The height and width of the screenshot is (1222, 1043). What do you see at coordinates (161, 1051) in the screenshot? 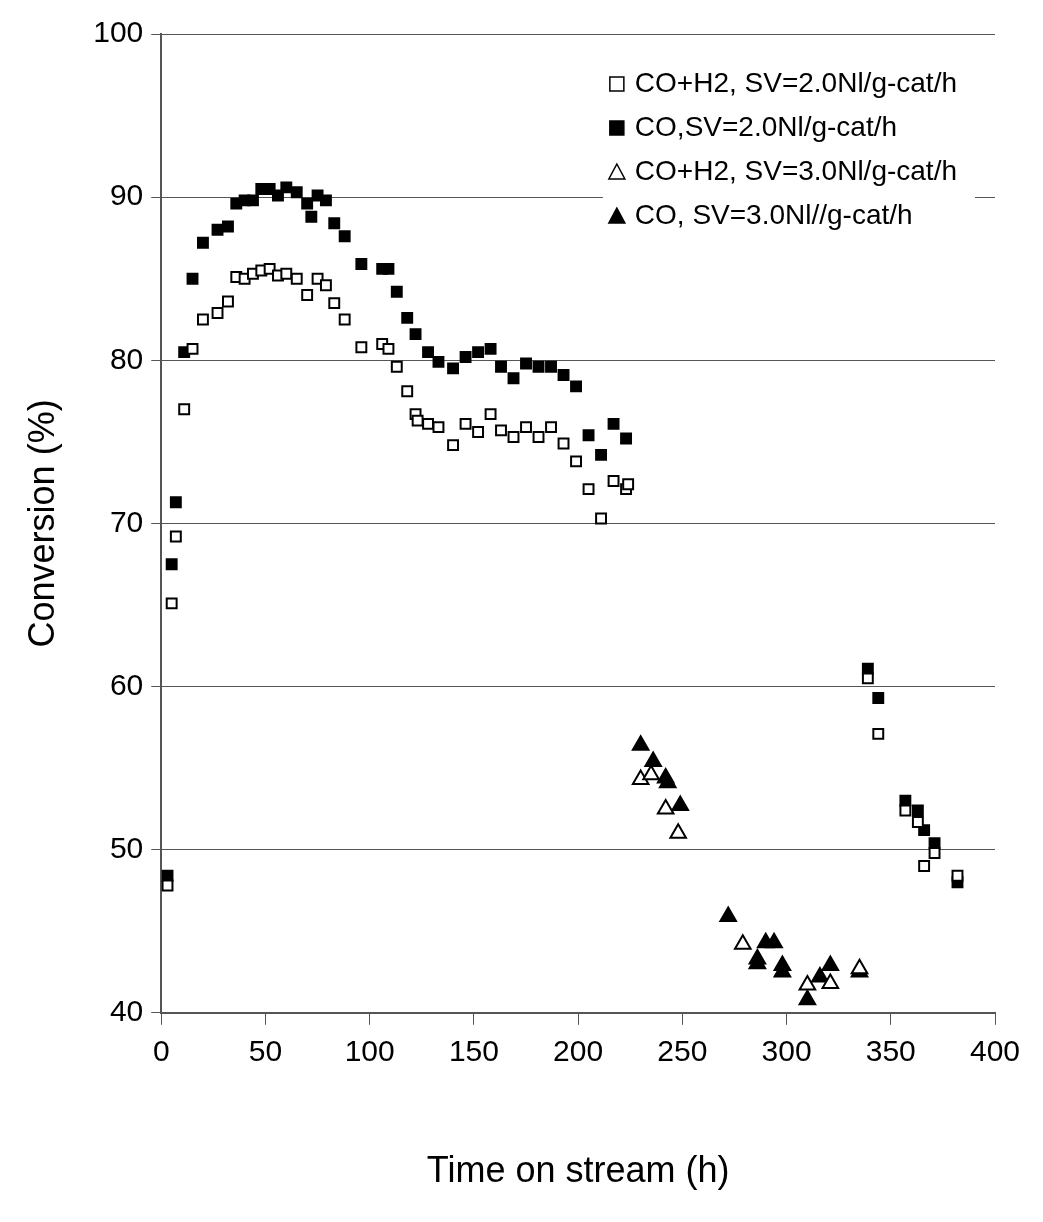
I see `x-tick-label: 0` at bounding box center [161, 1051].